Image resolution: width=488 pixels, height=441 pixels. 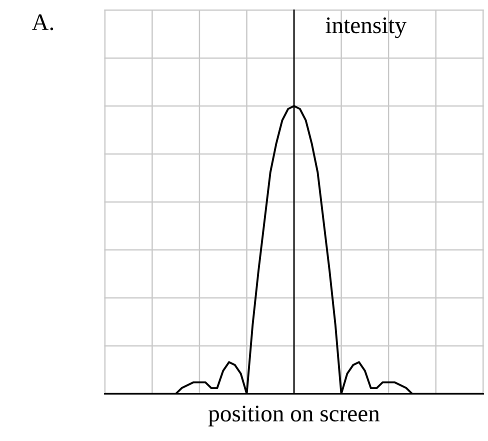 I want to click on y-axis-title: intensity, so click(x=366, y=27).